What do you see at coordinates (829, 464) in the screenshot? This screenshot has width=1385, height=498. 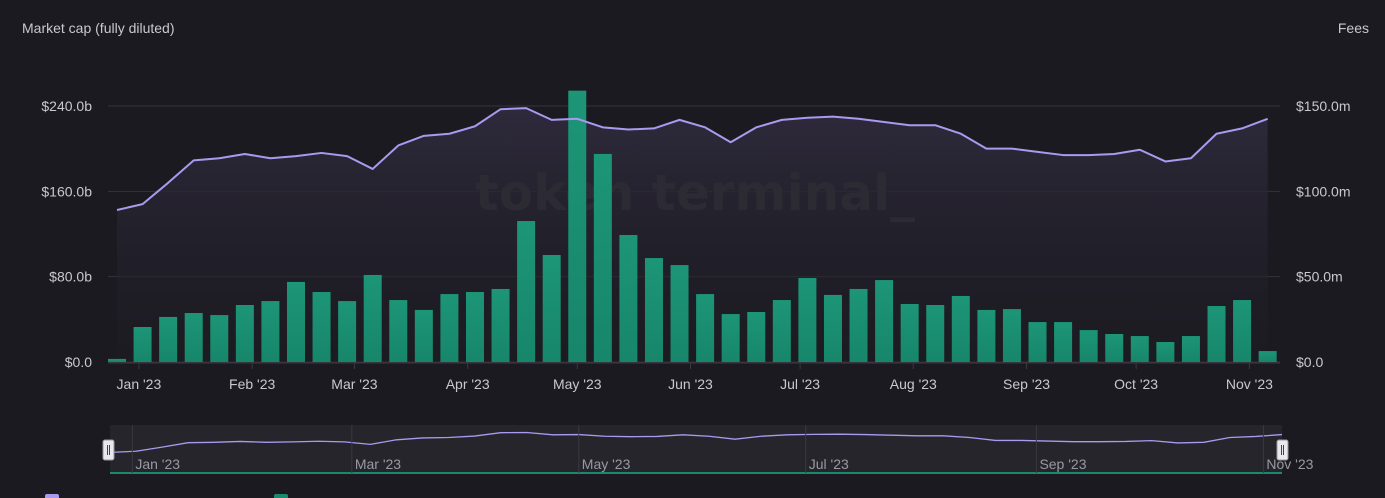 I see `navigator-label: Jul '23` at bounding box center [829, 464].